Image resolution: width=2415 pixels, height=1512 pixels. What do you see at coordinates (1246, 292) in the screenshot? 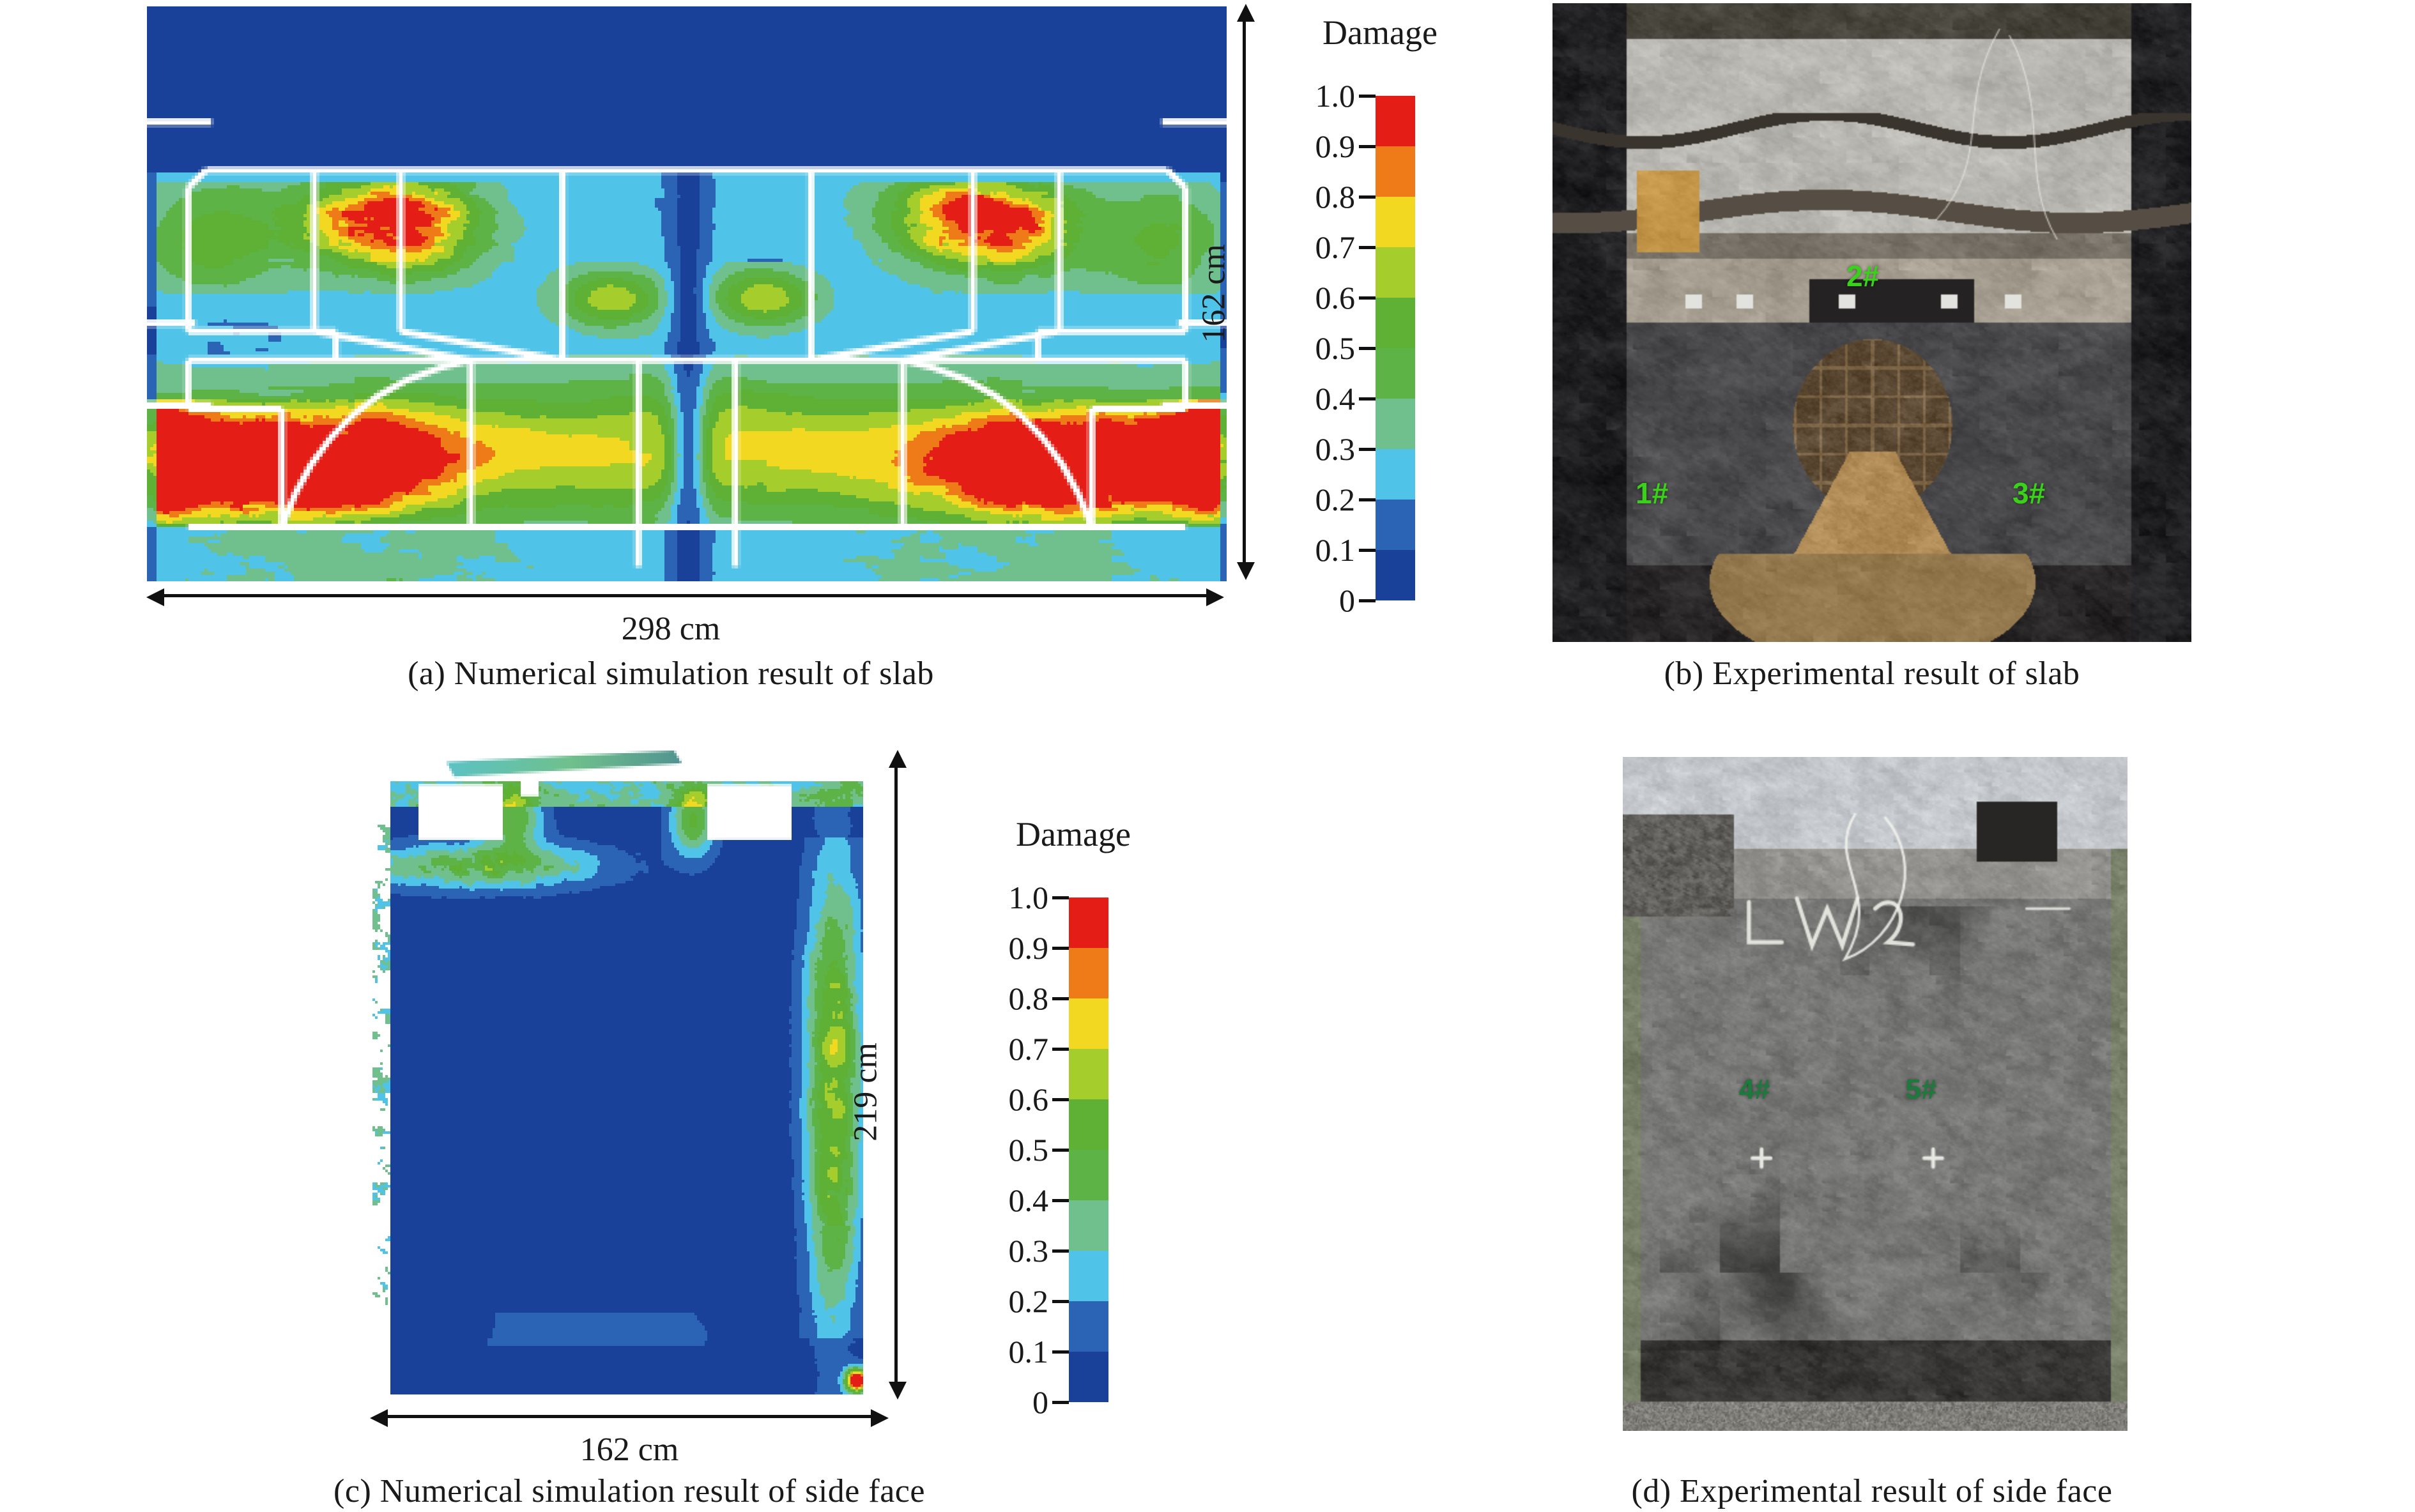
I see `dimension-arrow-a-height` at bounding box center [1246, 292].